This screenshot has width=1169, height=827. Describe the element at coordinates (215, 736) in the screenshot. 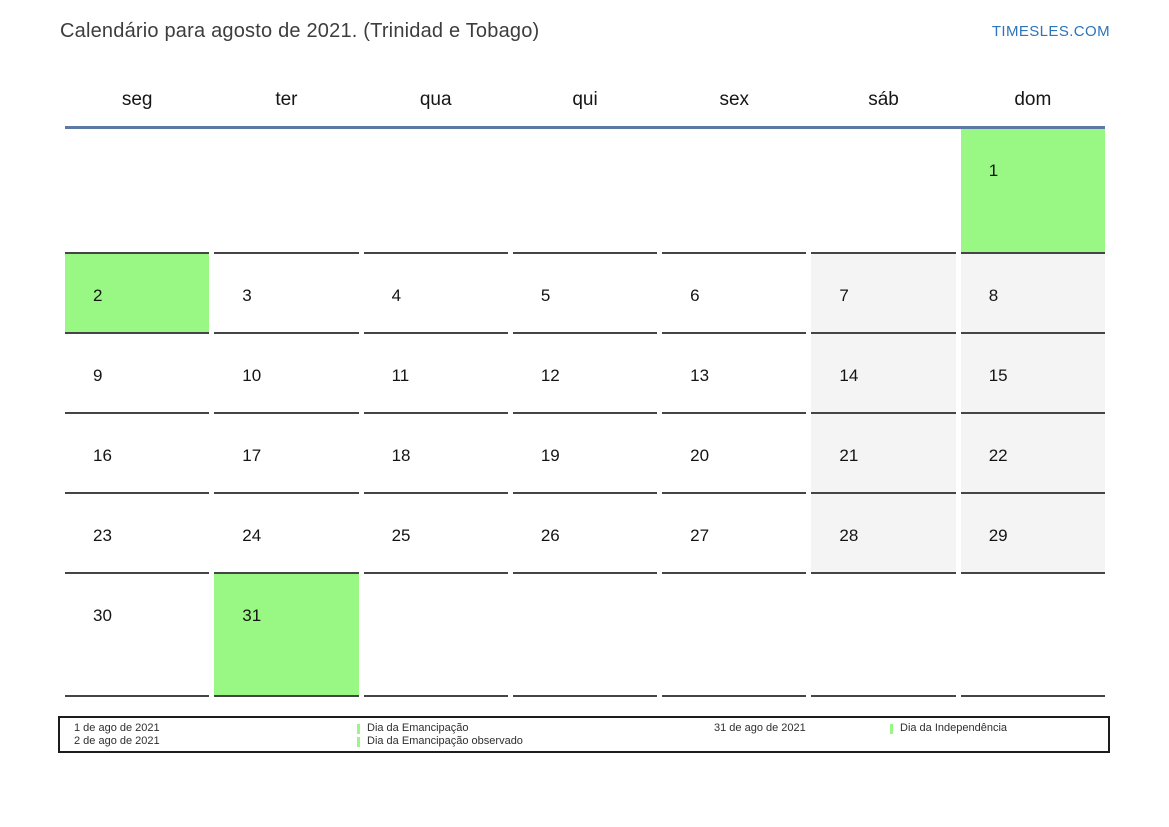

I see `legend-dates-column: 1 de ago de 2021 2 de ago de 2021` at that location.